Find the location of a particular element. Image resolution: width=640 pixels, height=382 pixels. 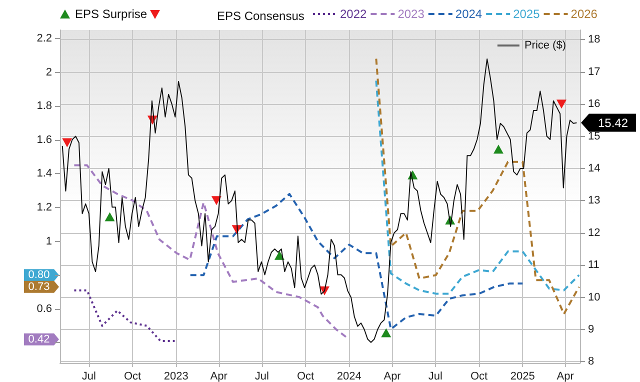

y-tick-label: 1.6 is located at coordinates (44, 140).